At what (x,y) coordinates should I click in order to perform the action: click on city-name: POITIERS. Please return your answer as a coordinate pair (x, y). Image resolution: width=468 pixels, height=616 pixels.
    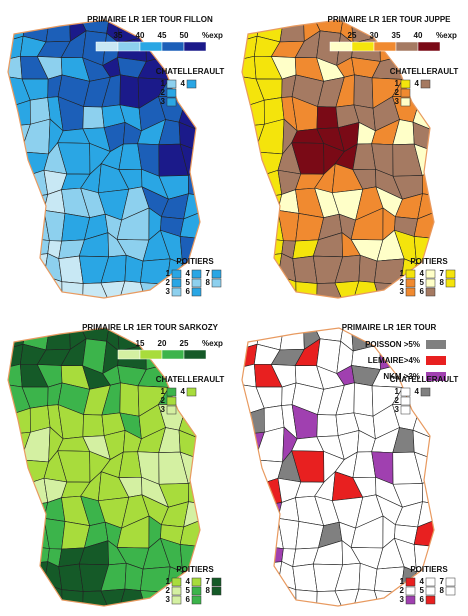
    Looking at the image, I should click on (195, 261).